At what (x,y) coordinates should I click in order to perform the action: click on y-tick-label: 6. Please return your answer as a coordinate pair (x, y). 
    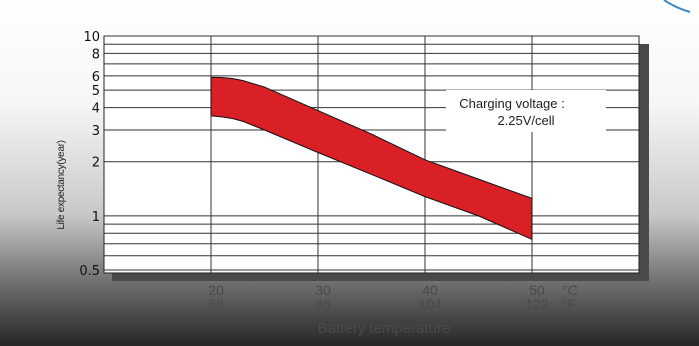
    Looking at the image, I should click on (96, 77).